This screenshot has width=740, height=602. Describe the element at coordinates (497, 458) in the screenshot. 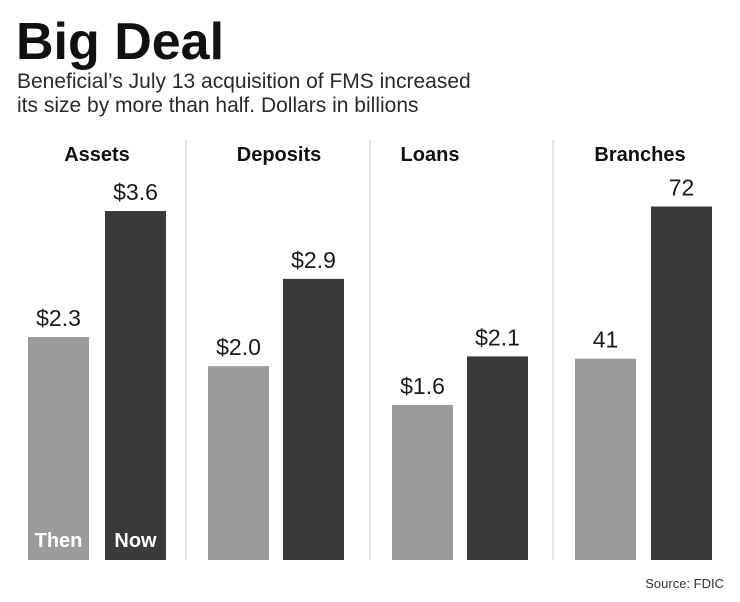

I see `bar-loans-now` at that location.